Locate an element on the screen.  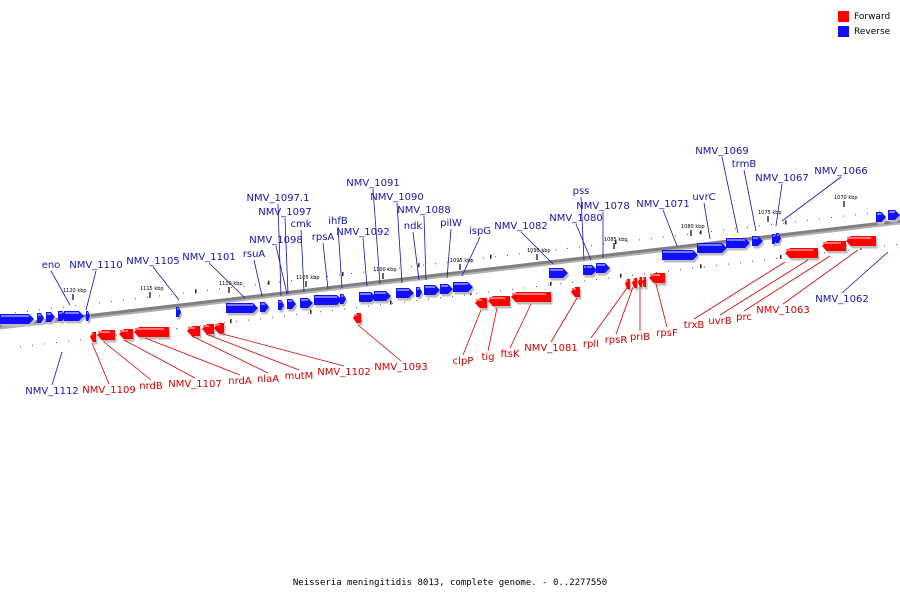
forward-gene-label: NMV_1102 is located at coordinates (343, 372).